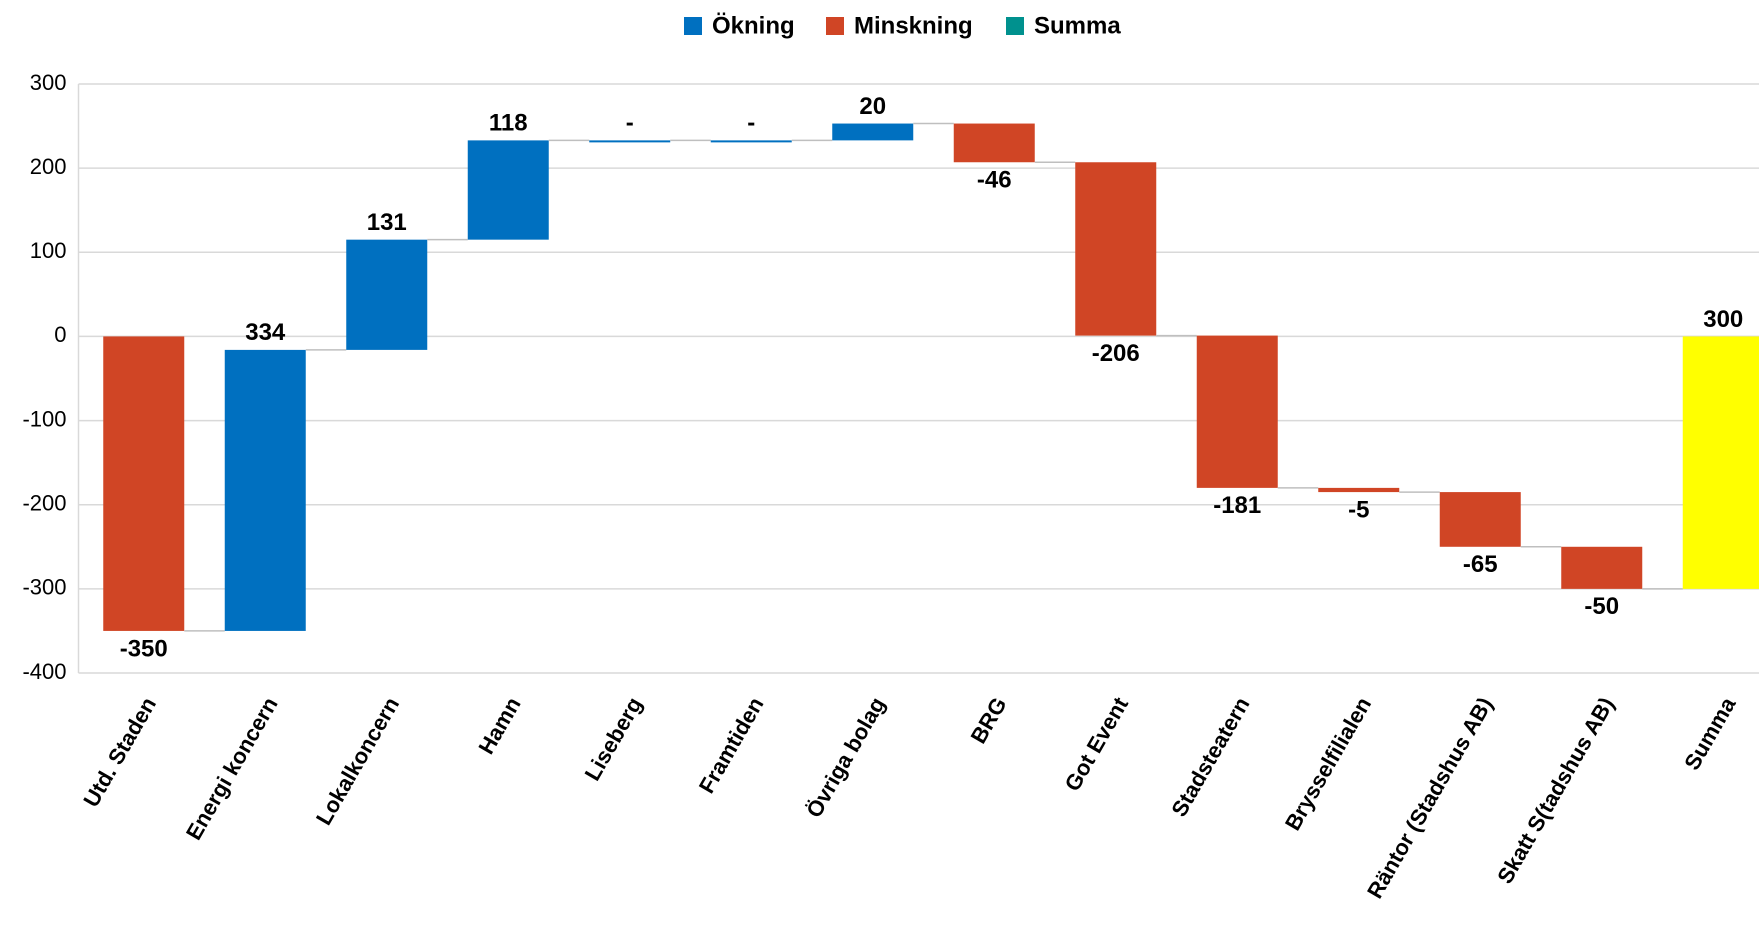 The height and width of the screenshot is (940, 1759). What do you see at coordinates (144, 648) in the screenshot?
I see `value-label: -350` at bounding box center [144, 648].